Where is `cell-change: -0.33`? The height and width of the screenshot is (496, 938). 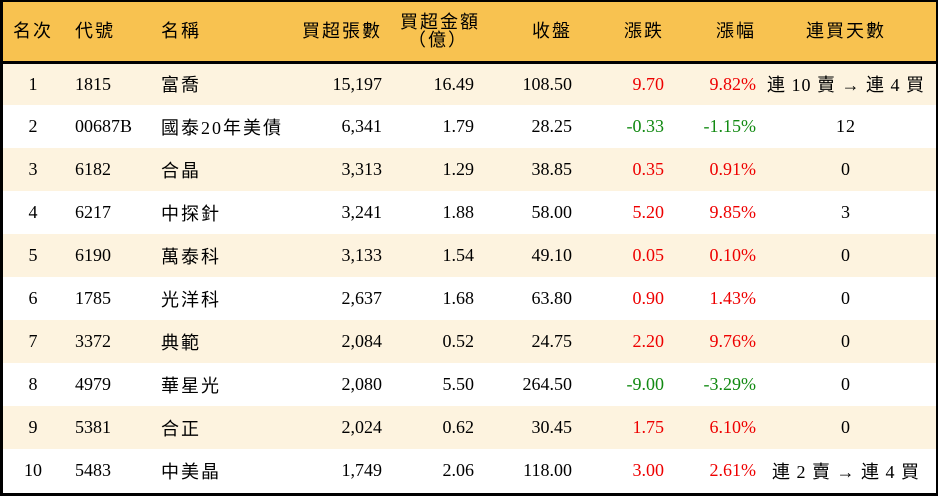 cell-change: -0.33 is located at coordinates (645, 126).